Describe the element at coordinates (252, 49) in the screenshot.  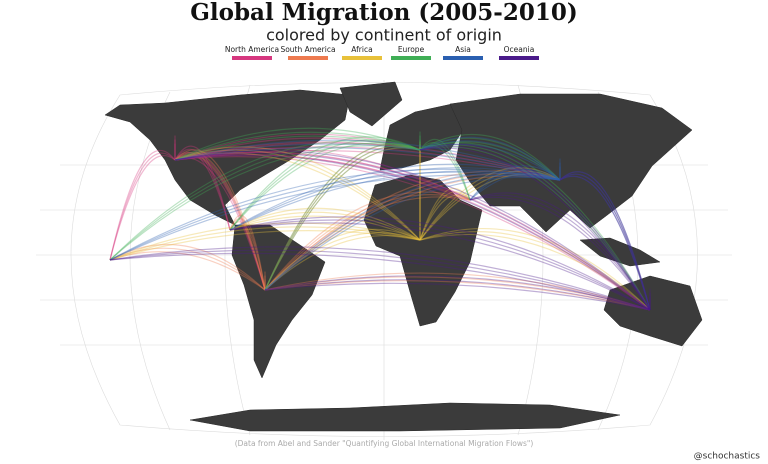
I see `legend-label: North America` at that location.